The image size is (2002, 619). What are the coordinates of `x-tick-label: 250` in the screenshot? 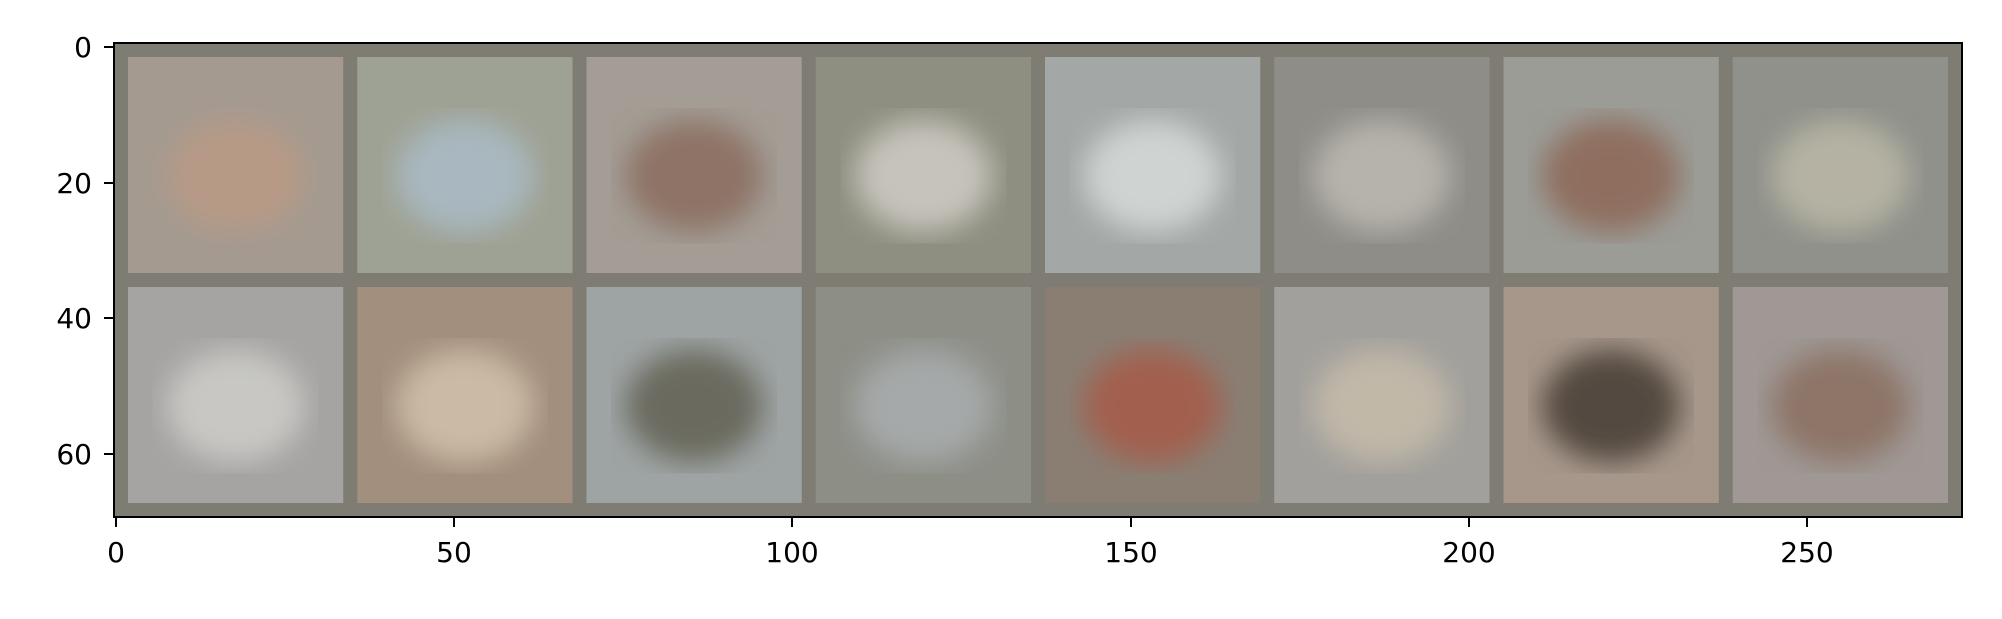 It's located at (1806, 552).